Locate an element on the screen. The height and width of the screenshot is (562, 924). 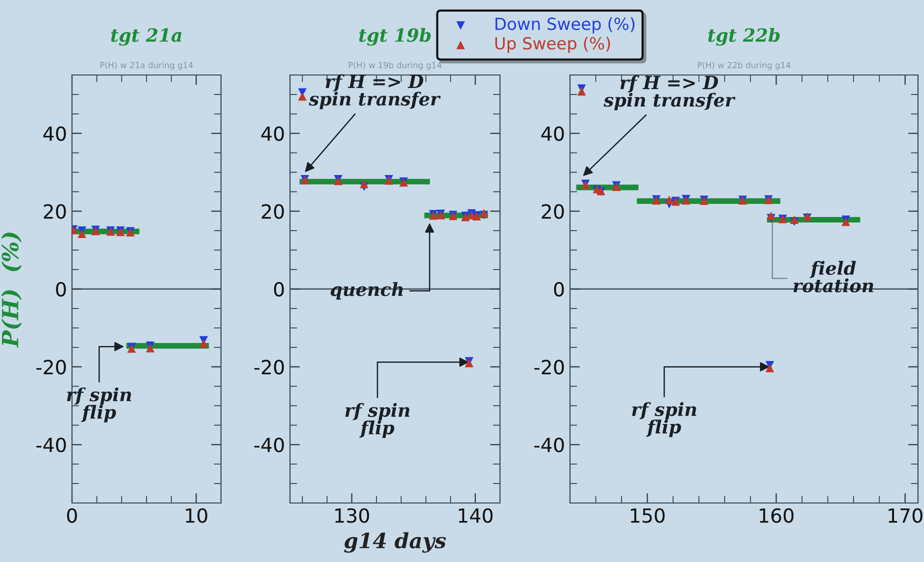
x-tick-label: 10 is located at coordinates (197, 515).